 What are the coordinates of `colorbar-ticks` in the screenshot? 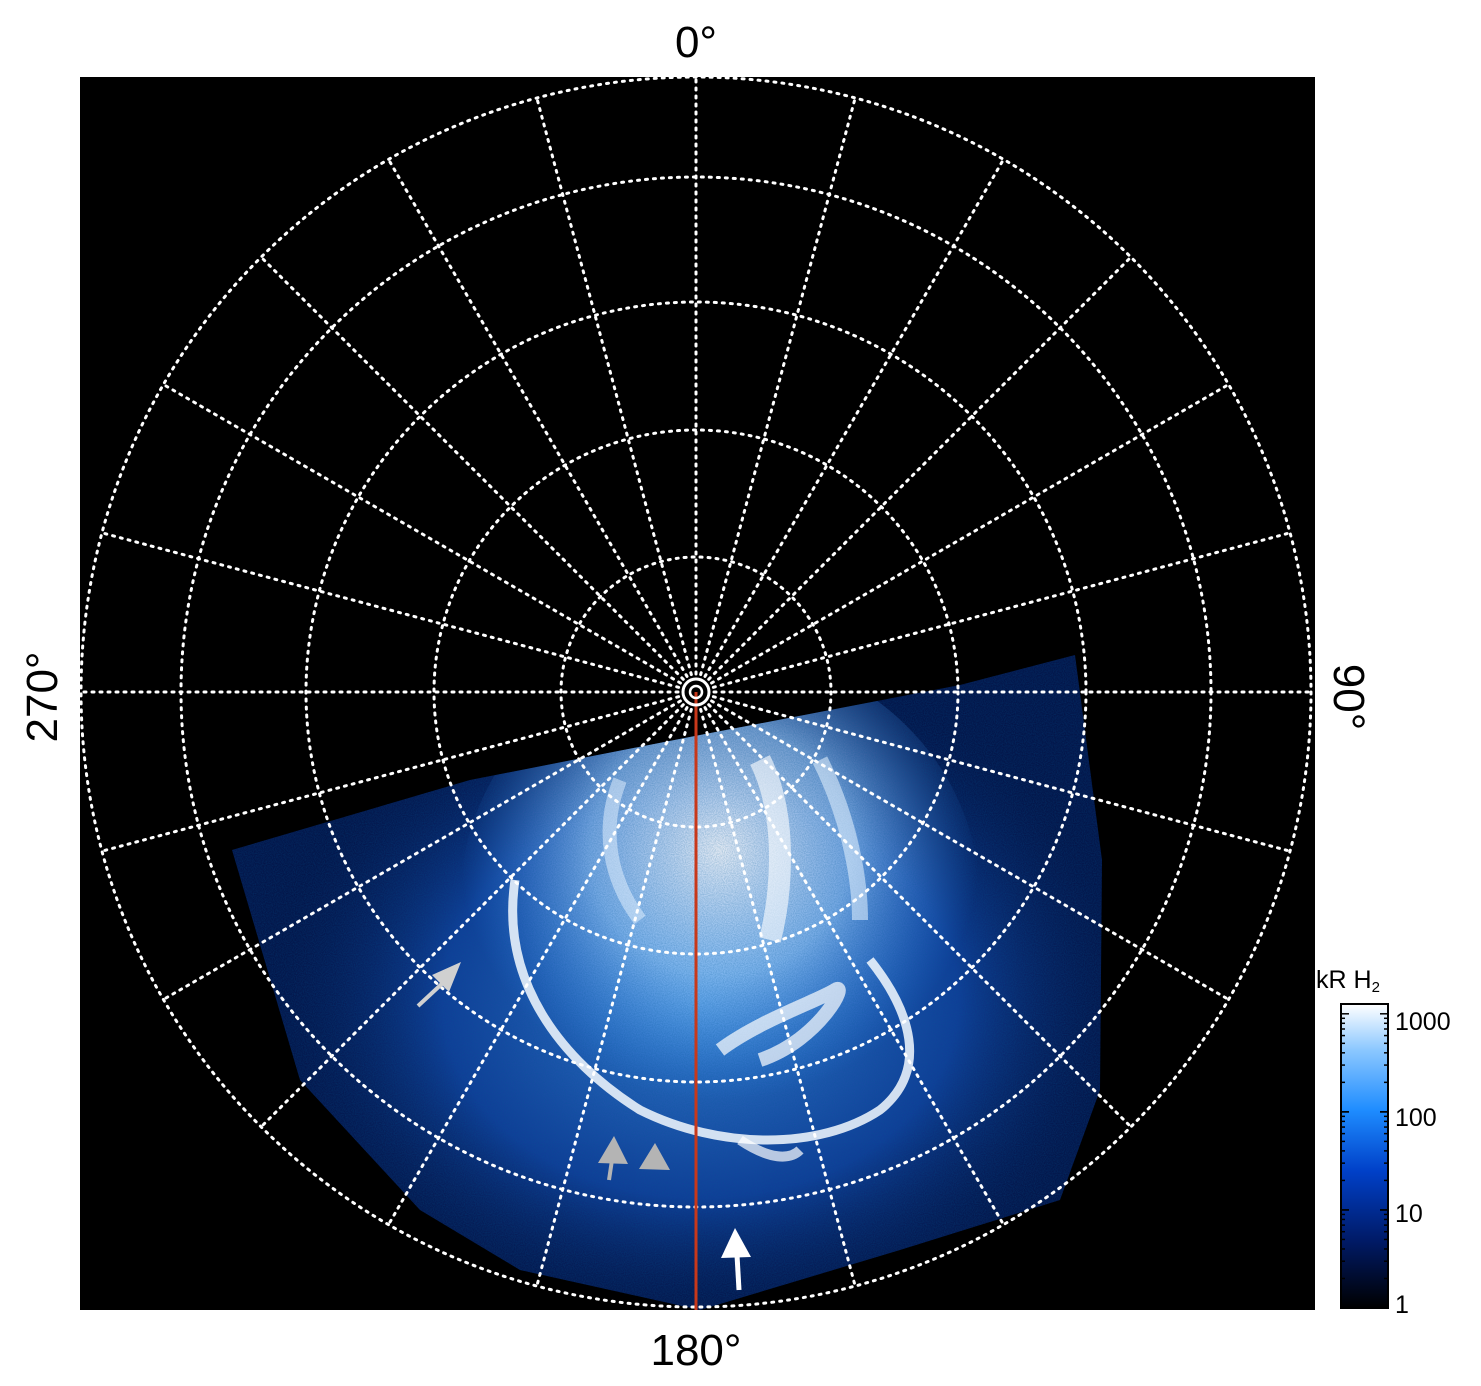 It's located at (1364, 1161).